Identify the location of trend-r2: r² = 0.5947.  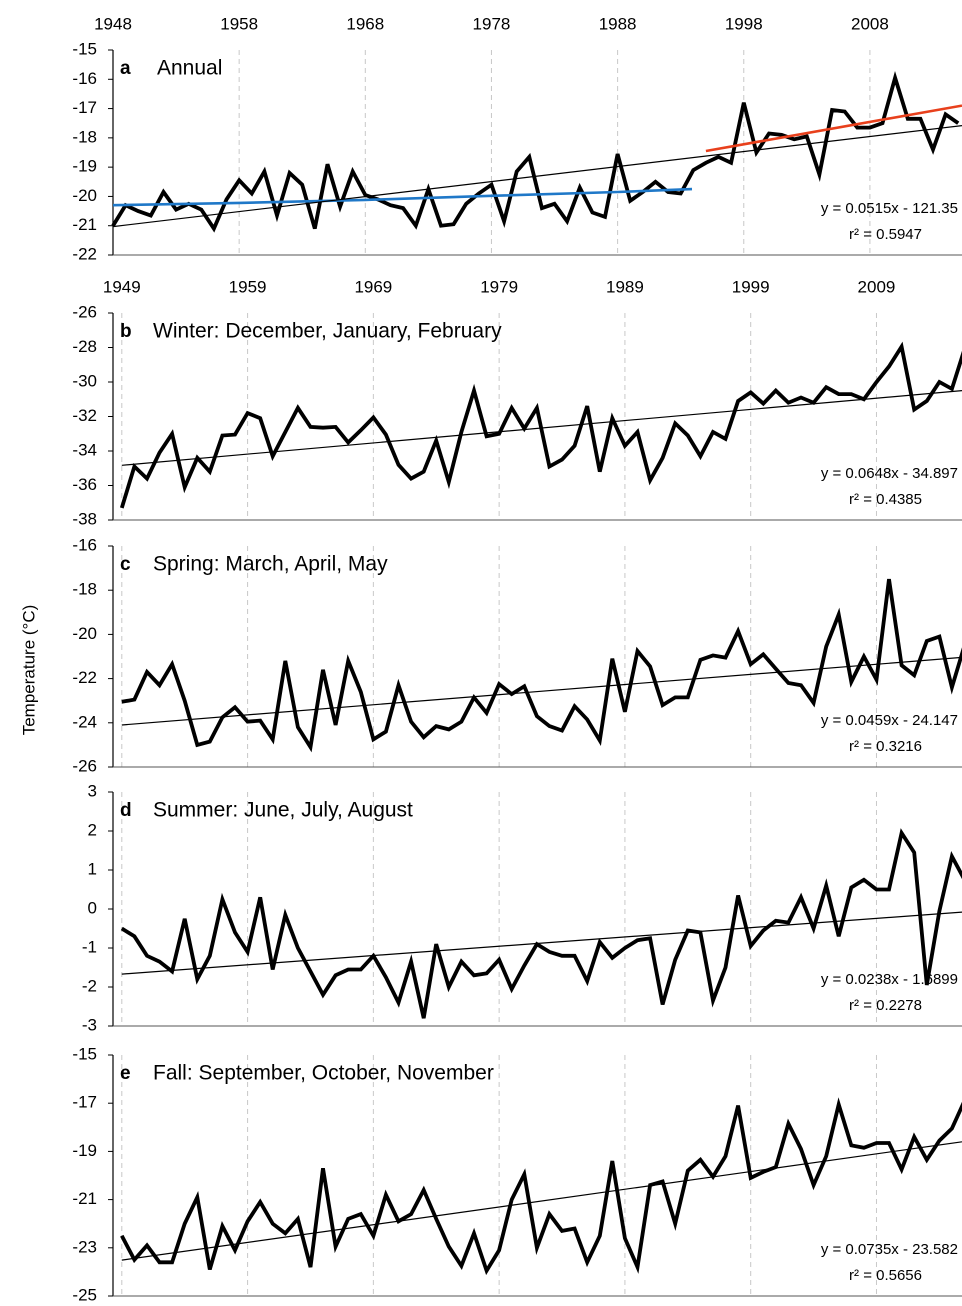
(885, 234).